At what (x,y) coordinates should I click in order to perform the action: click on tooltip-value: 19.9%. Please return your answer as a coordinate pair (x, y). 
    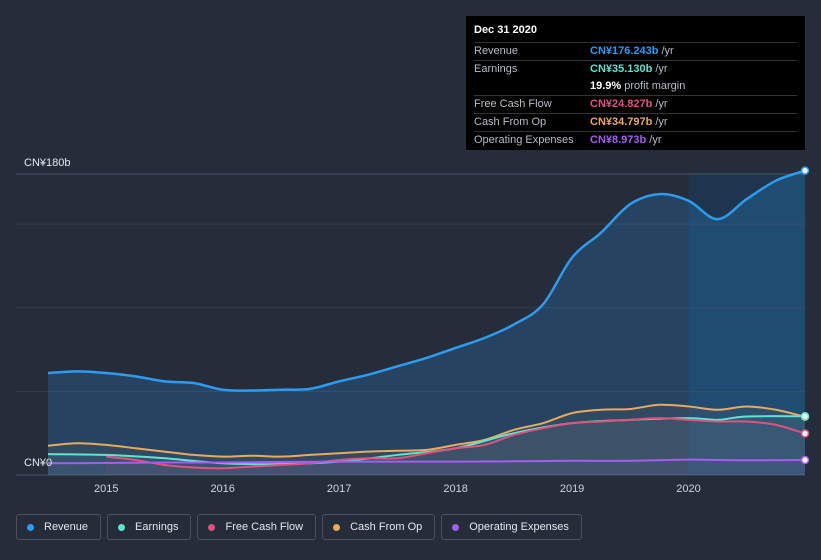
    Looking at the image, I should click on (606, 86).